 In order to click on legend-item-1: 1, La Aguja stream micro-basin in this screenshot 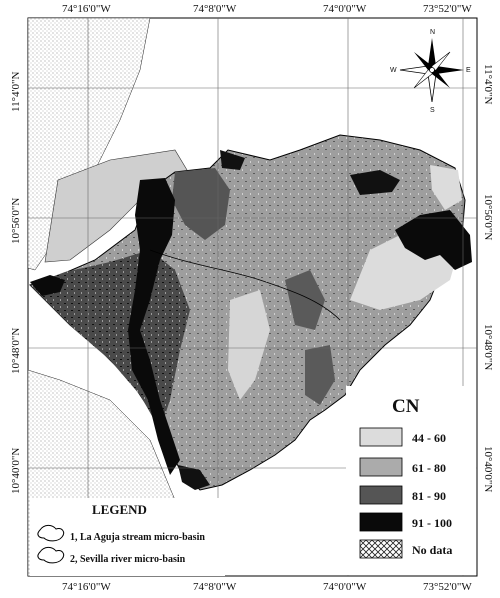, I will do `click(137, 537)`.